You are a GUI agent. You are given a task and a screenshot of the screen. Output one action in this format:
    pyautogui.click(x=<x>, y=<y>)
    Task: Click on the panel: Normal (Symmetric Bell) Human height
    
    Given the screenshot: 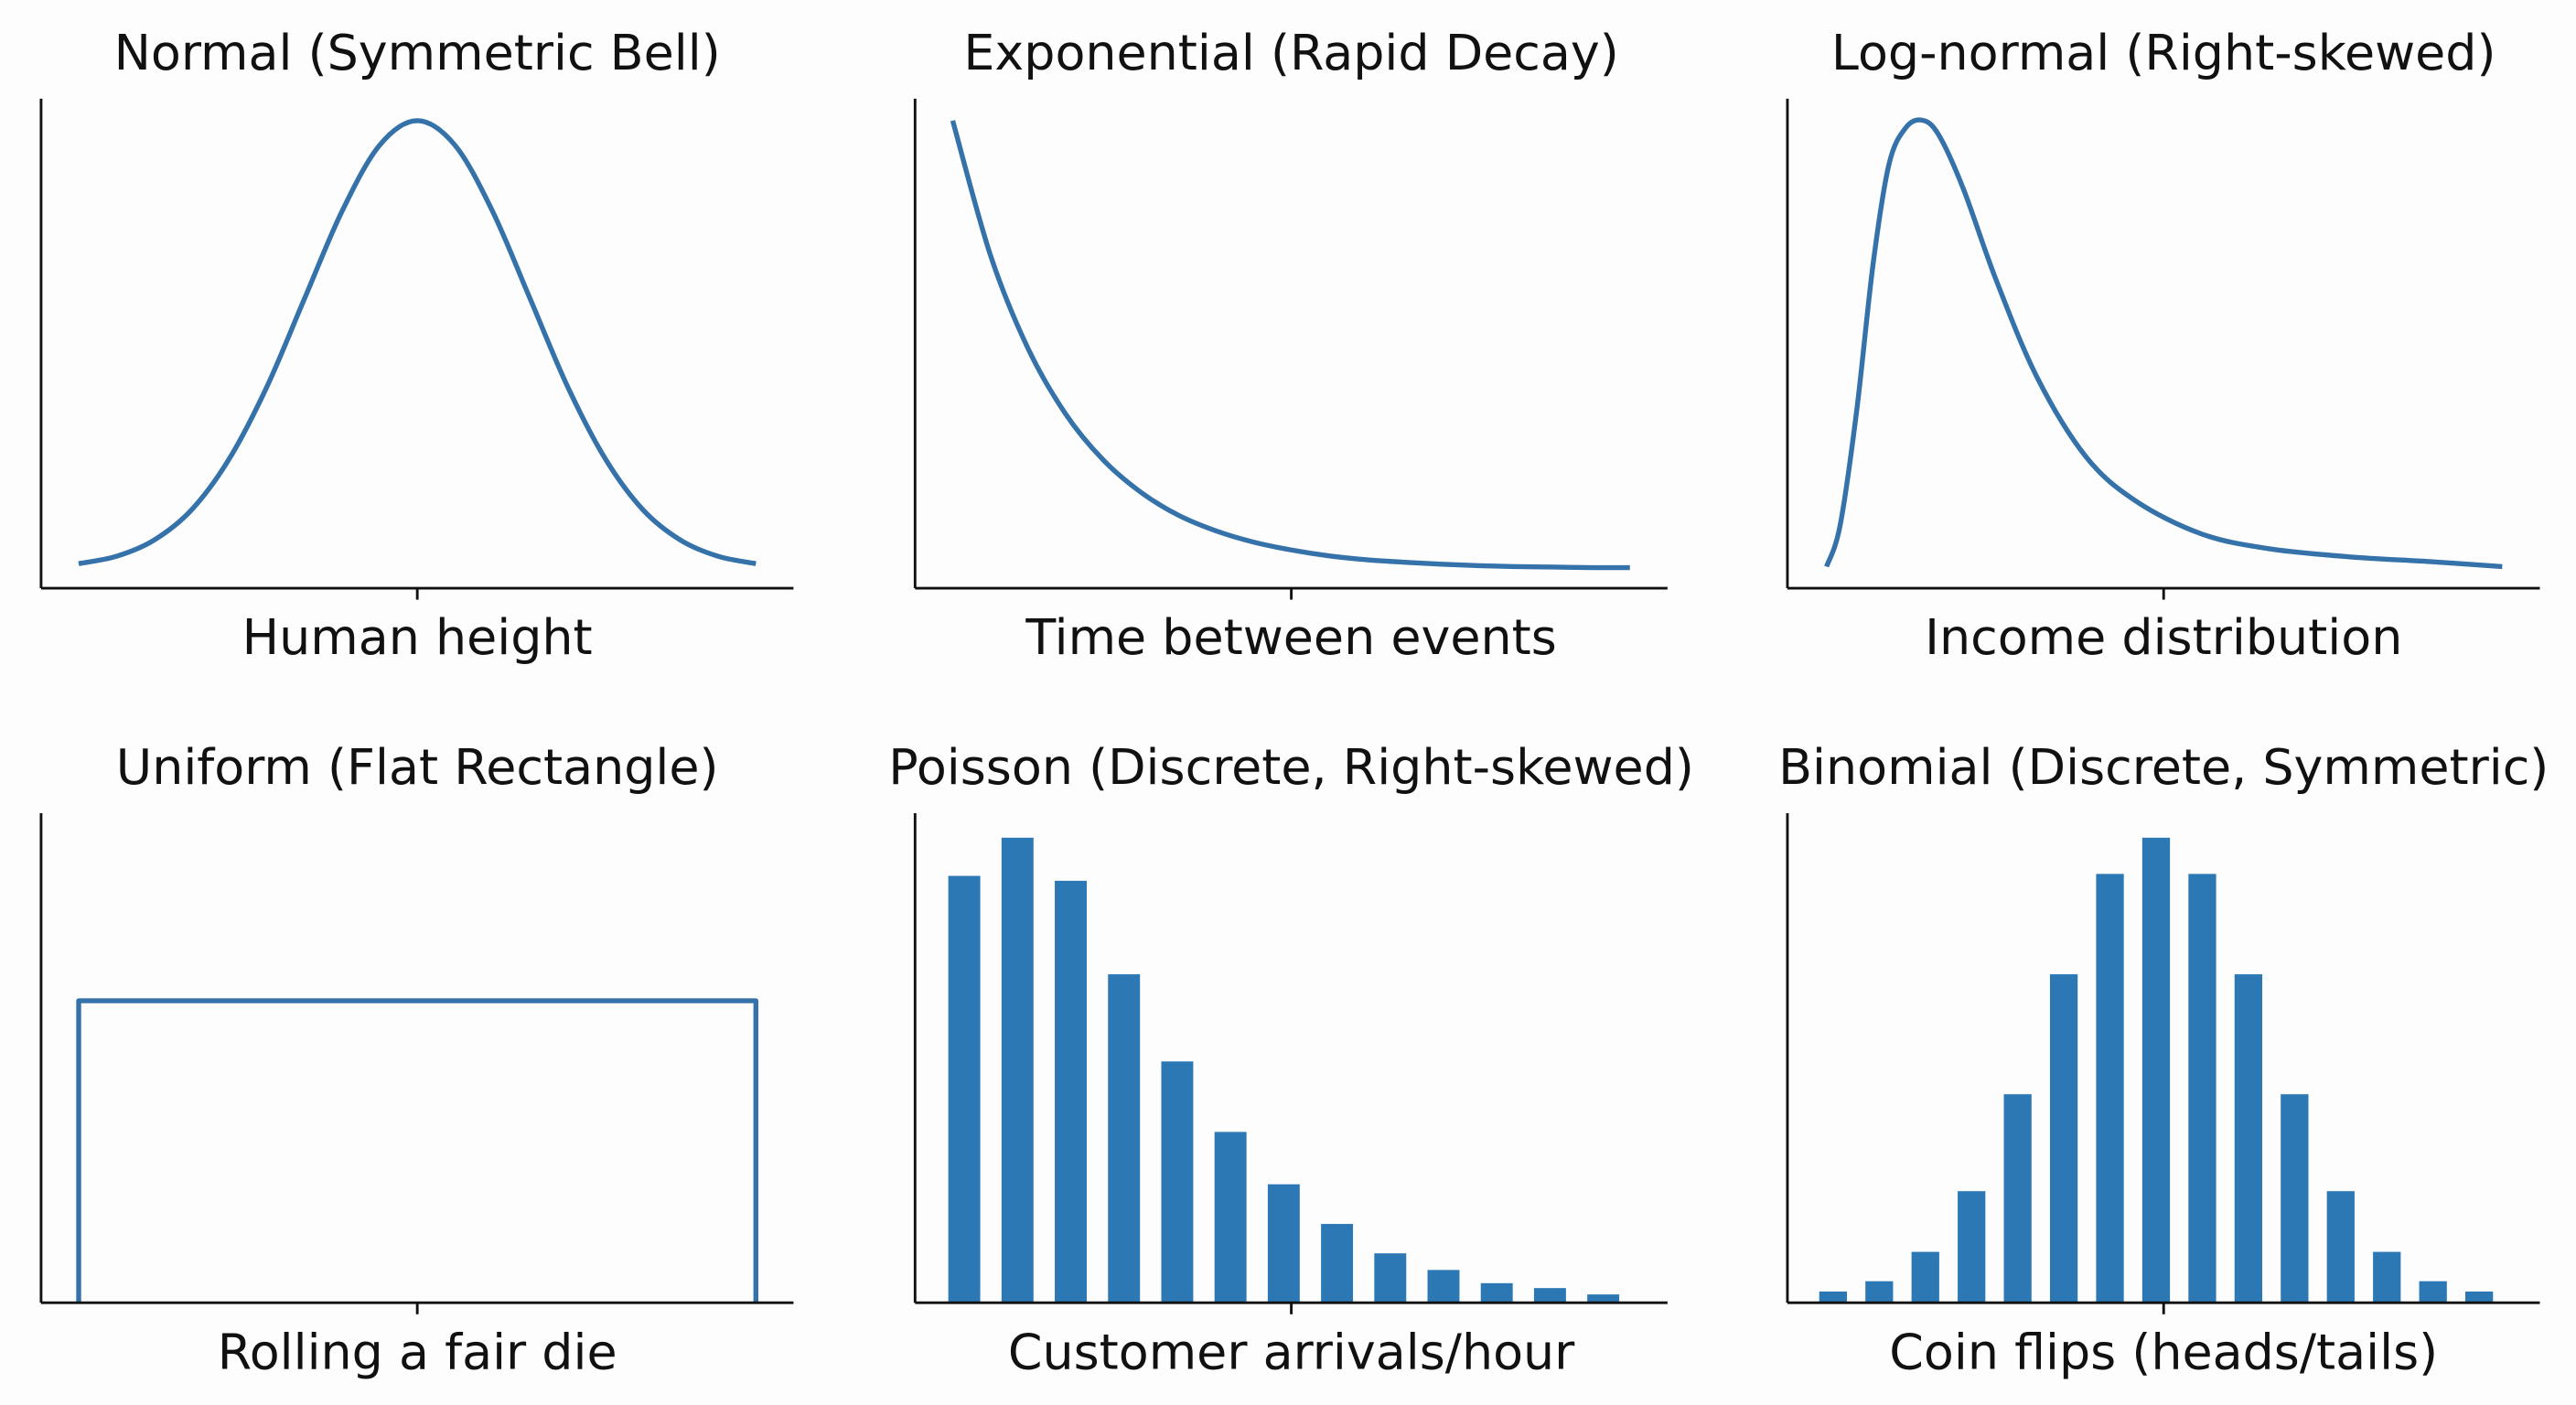 What is the action you would take?
    pyautogui.click(x=417, y=345)
    